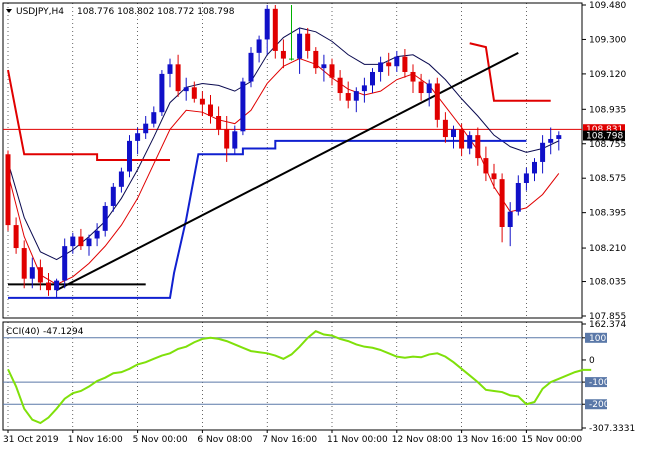 This screenshot has height=450, width=660. What do you see at coordinates (160, 440) in the screenshot?
I see `time-tick-label: 5 Nov 00:00` at bounding box center [160, 440].